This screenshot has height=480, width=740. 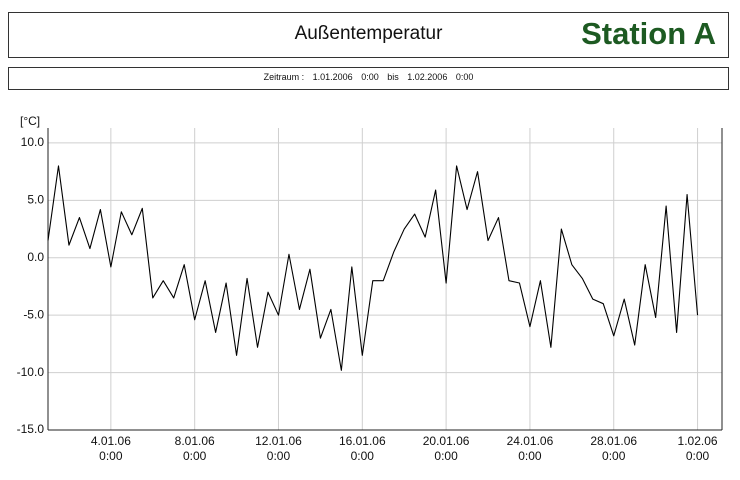 I want to click on x-tick-label: 20.01.06 0:00, so click(x=446, y=448).